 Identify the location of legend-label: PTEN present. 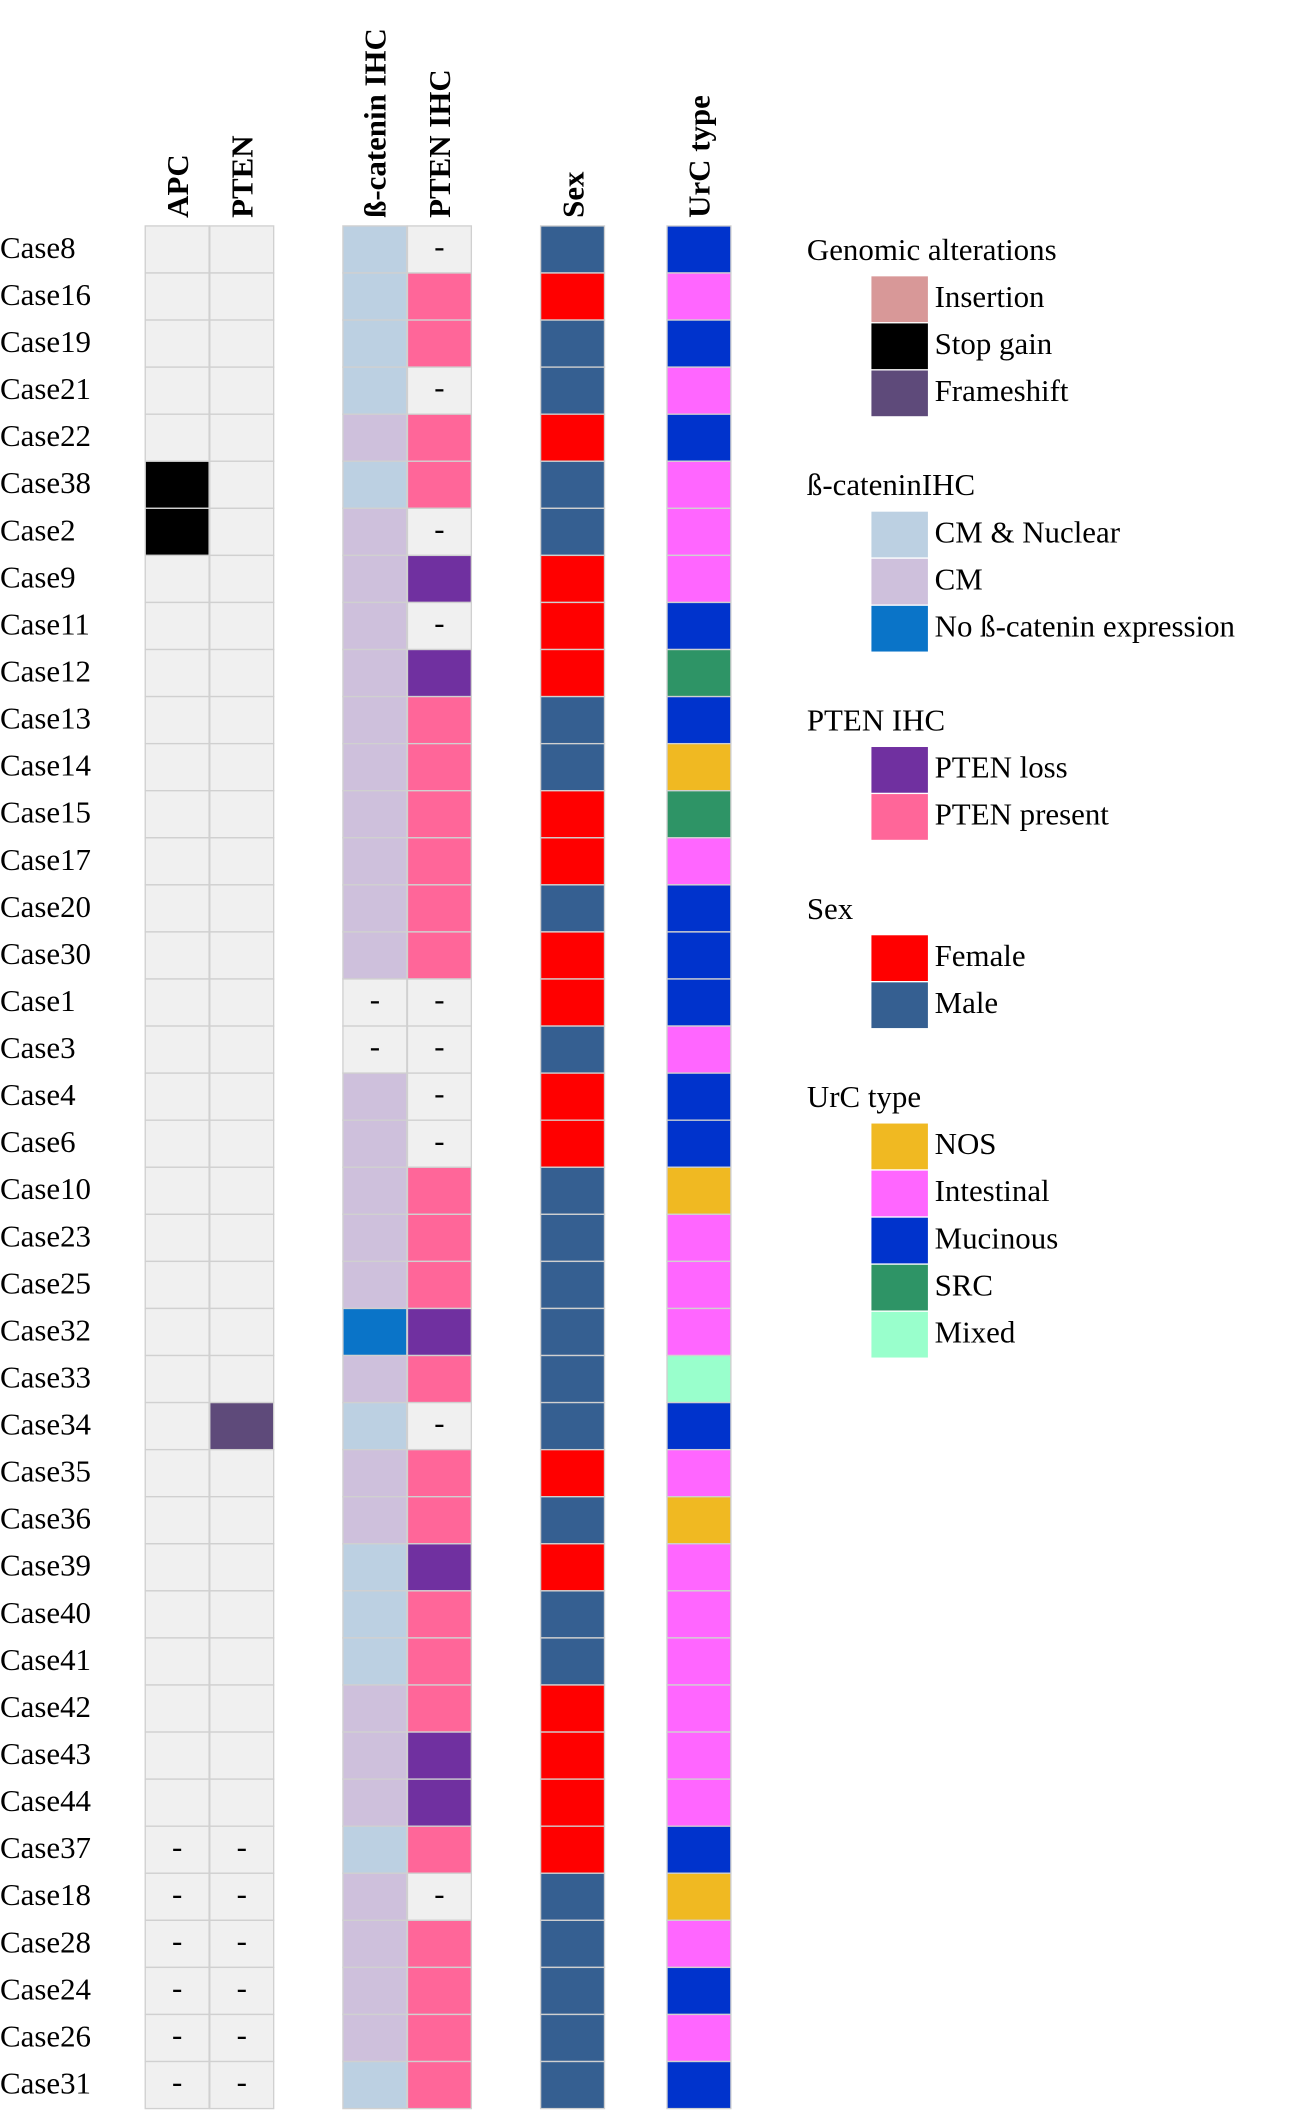
(1022, 814).